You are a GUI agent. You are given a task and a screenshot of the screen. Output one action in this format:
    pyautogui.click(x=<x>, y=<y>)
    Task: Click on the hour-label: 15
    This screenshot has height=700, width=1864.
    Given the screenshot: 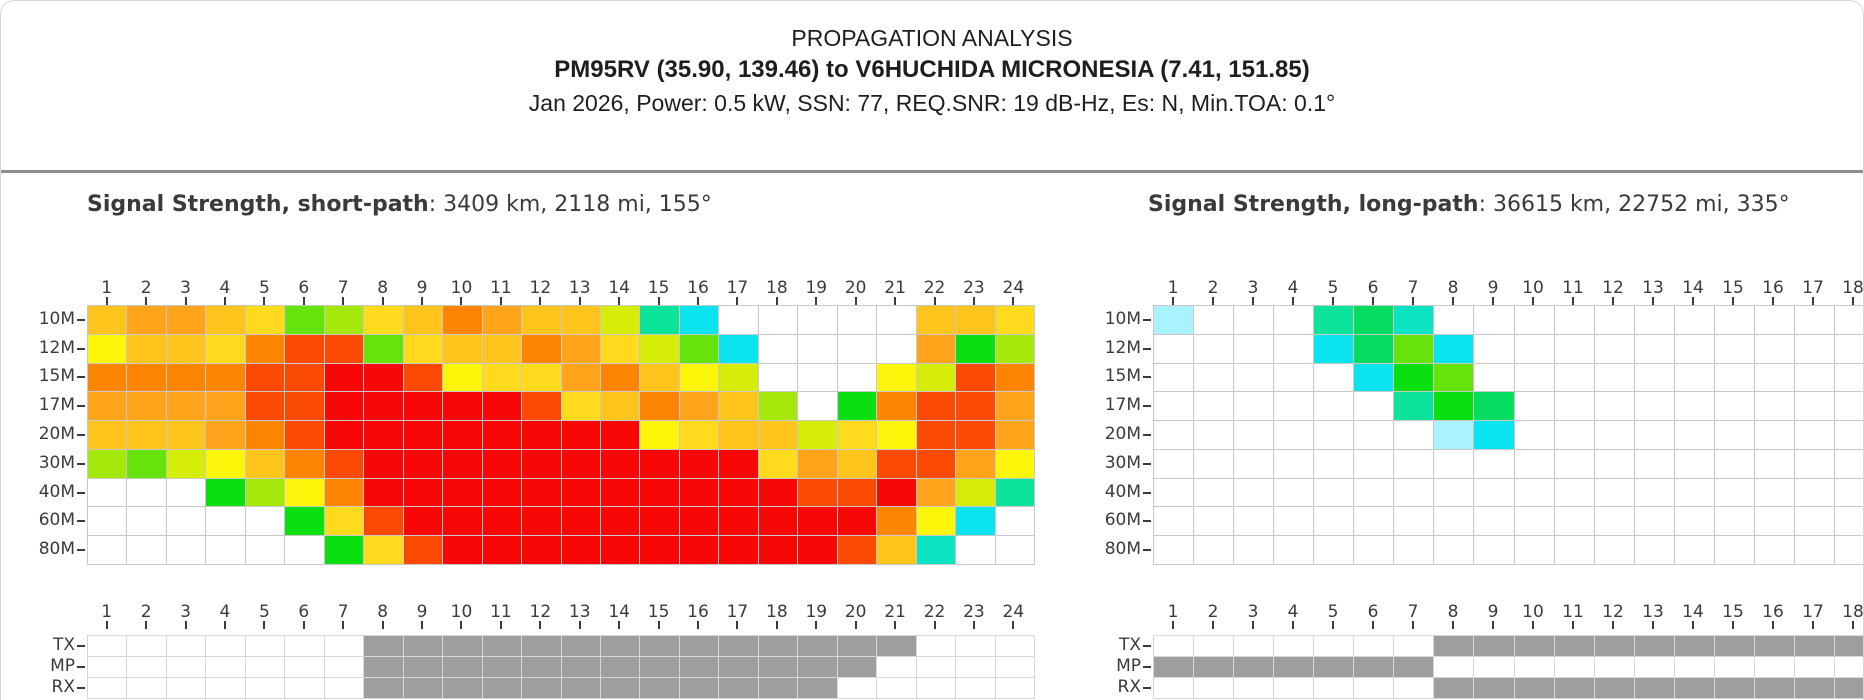 What is the action you would take?
    pyautogui.click(x=1733, y=612)
    